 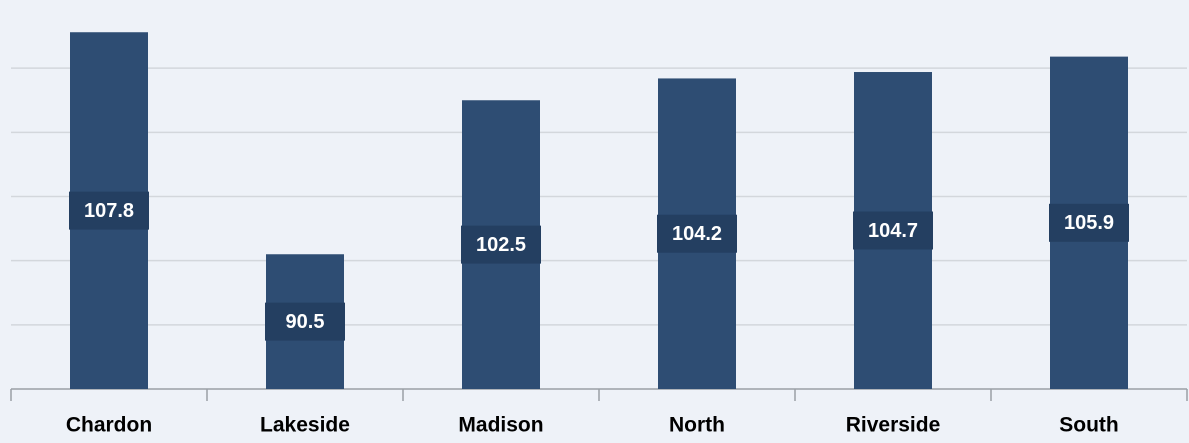 I want to click on x-tick-label: South, so click(x=1088, y=425).